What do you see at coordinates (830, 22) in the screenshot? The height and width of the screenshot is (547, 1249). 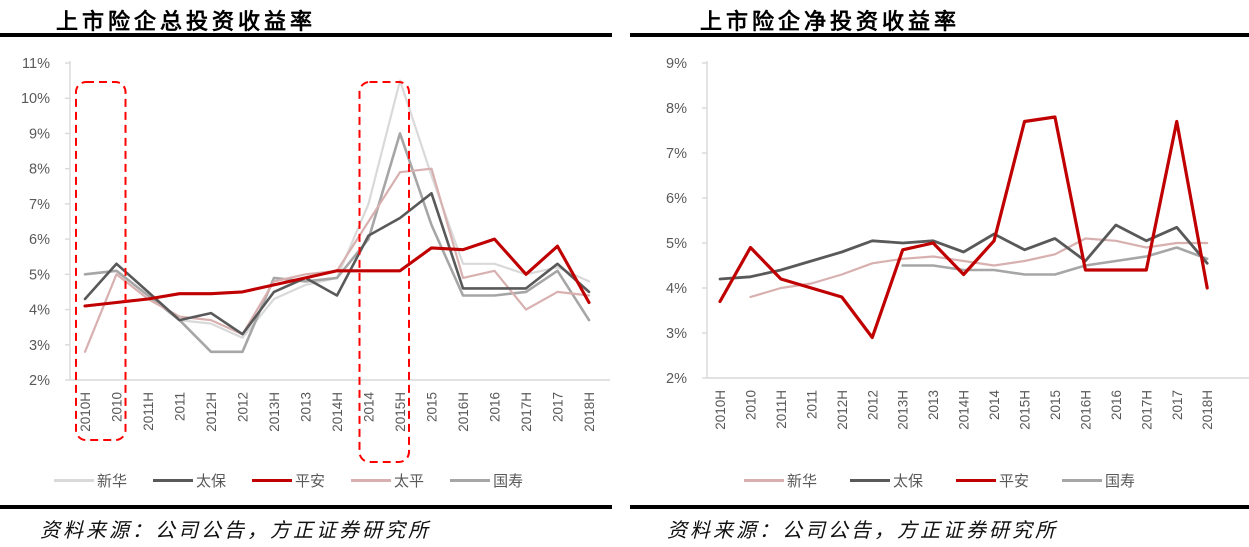 I see `chart-title: 上市险企净投资收益率` at bounding box center [830, 22].